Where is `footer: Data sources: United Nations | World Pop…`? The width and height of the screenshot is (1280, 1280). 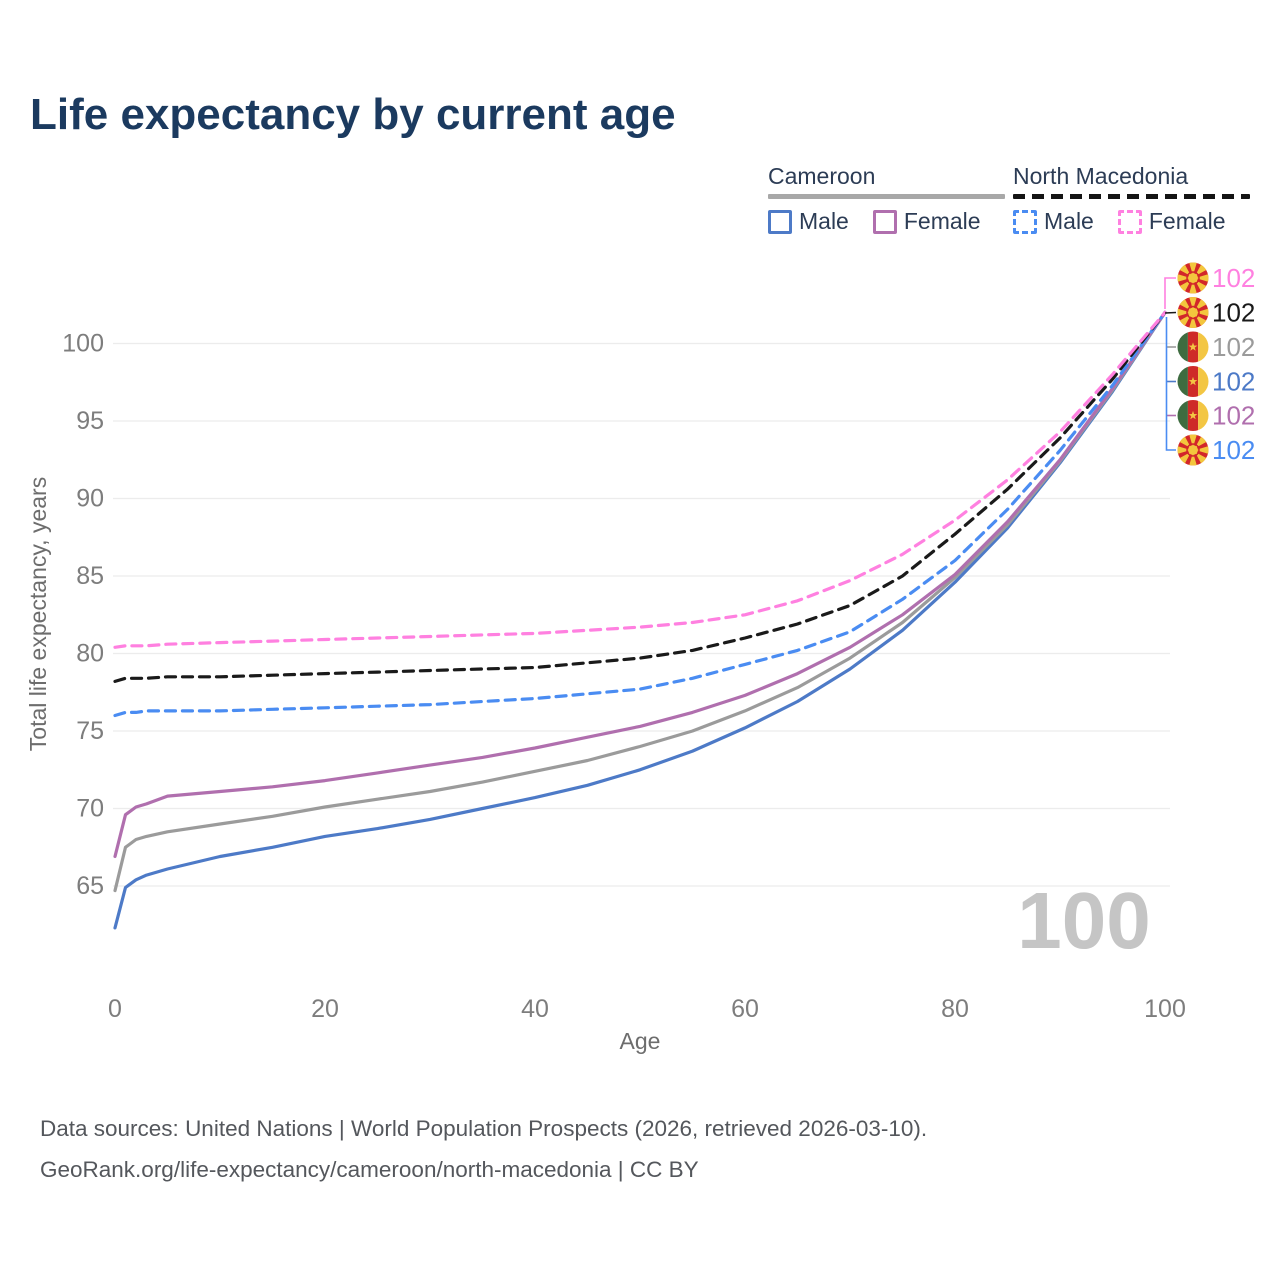 footer: Data sources: United Nations | World Pop… is located at coordinates (483, 1149).